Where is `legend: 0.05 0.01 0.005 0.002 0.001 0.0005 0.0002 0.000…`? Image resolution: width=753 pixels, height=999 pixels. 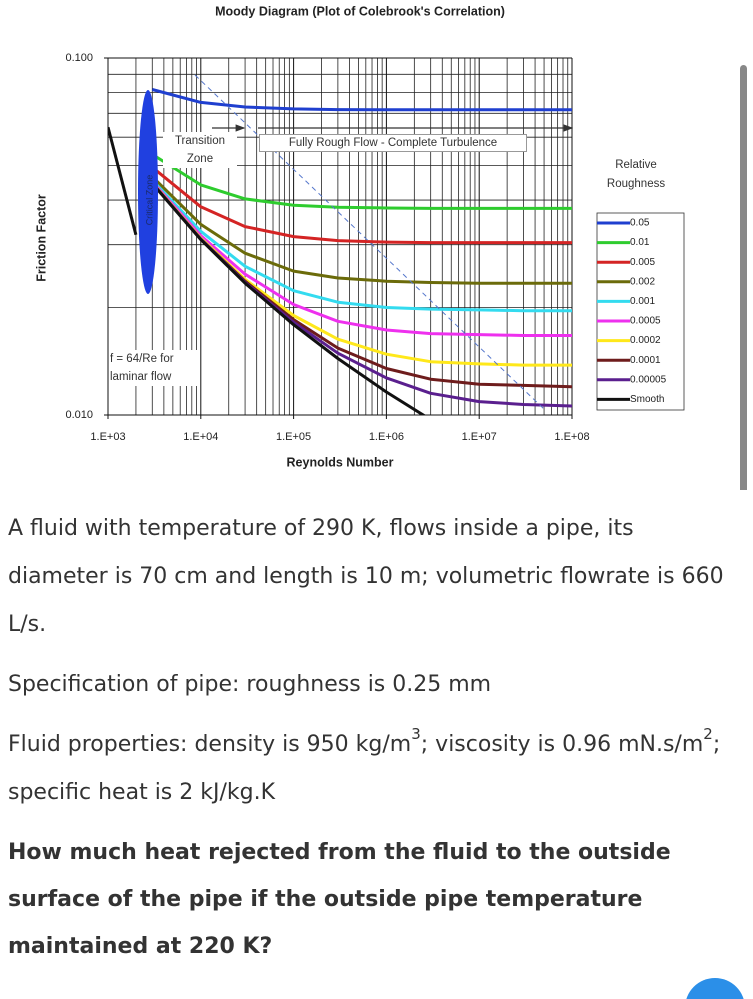
legend: 0.05 0.01 0.005 0.002 0.001 0.0005 0.0002 0.000… is located at coordinates (632, 311).